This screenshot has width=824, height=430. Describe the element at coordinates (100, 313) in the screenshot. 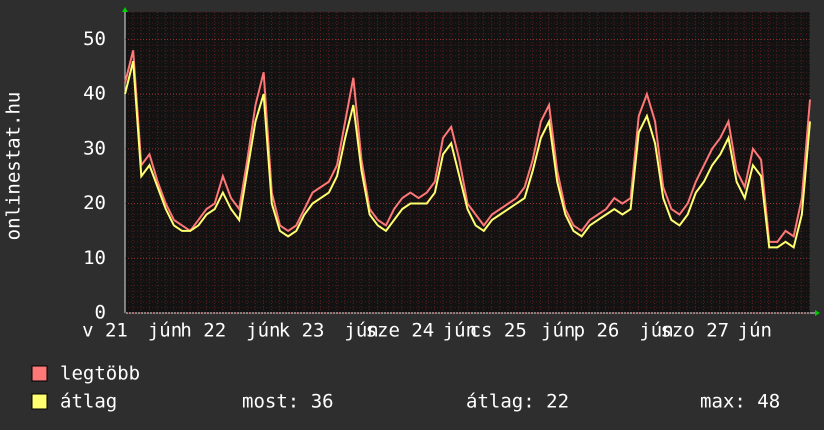

I see `y-tick-label: 0` at that location.